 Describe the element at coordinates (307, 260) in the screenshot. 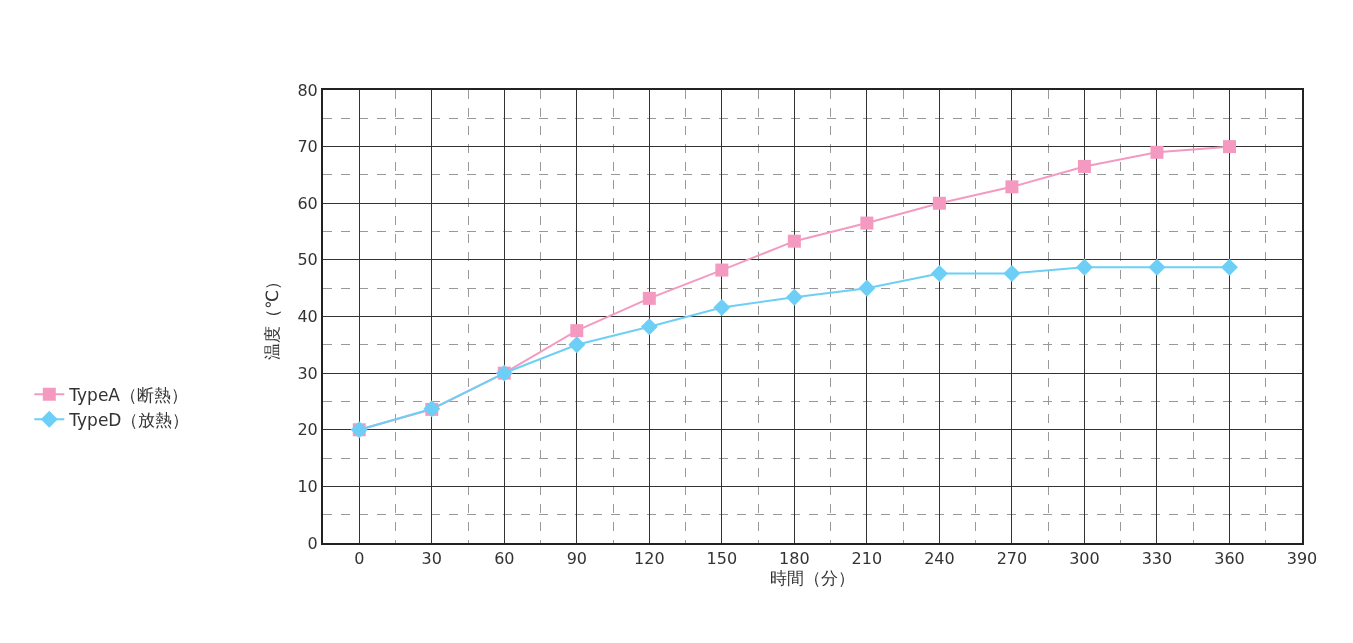

I see `y-tick-label: 50` at that location.